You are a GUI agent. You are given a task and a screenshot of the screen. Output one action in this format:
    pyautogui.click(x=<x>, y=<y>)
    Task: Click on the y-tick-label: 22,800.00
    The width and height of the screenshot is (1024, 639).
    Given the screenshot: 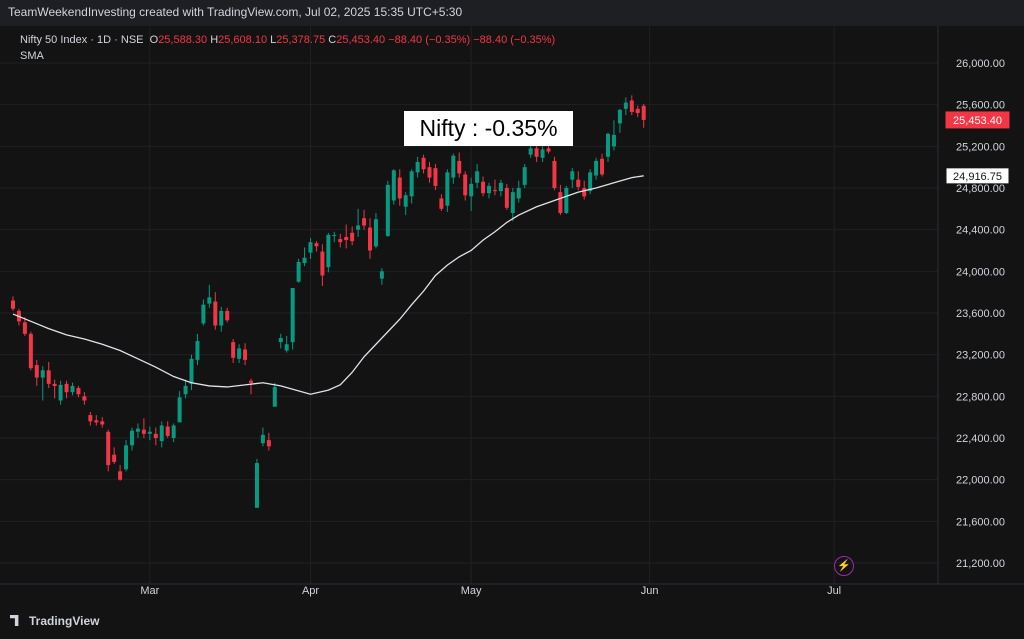 What is the action you would take?
    pyautogui.click(x=980, y=397)
    